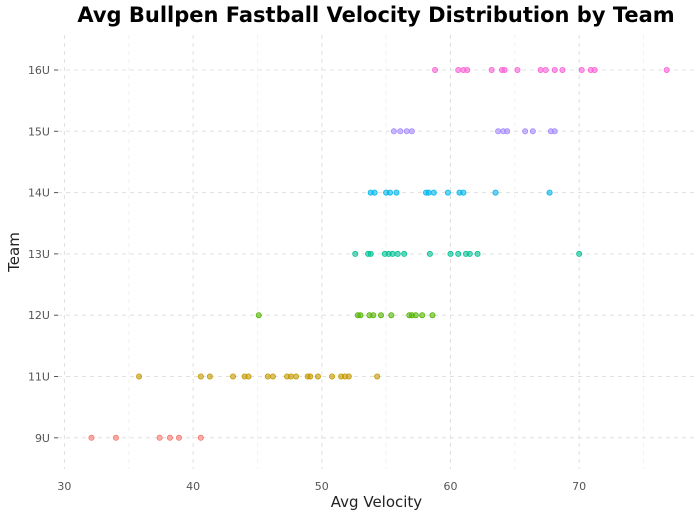 The width and height of the screenshot is (699, 519). Describe the element at coordinates (64, 486) in the screenshot. I see `x-tick-label: 30` at that location.